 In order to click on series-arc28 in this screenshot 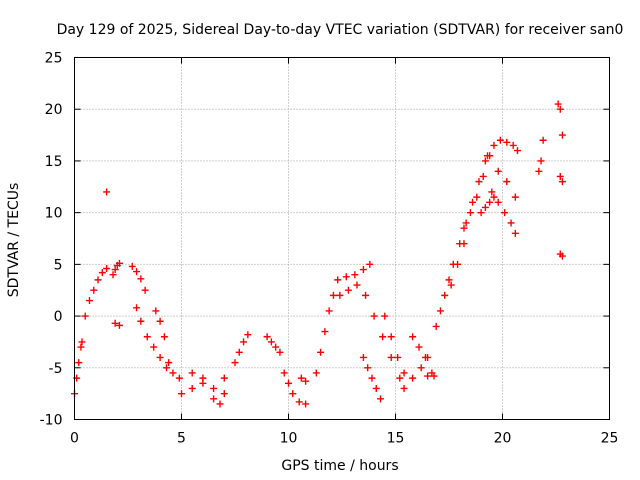, I will do `click(503, 212)`.